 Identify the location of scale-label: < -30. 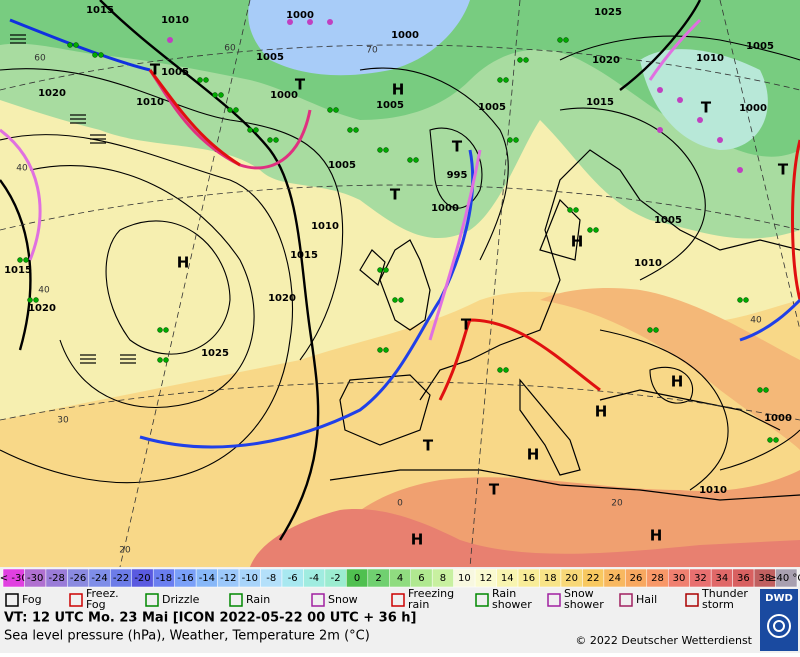
(14, 578).